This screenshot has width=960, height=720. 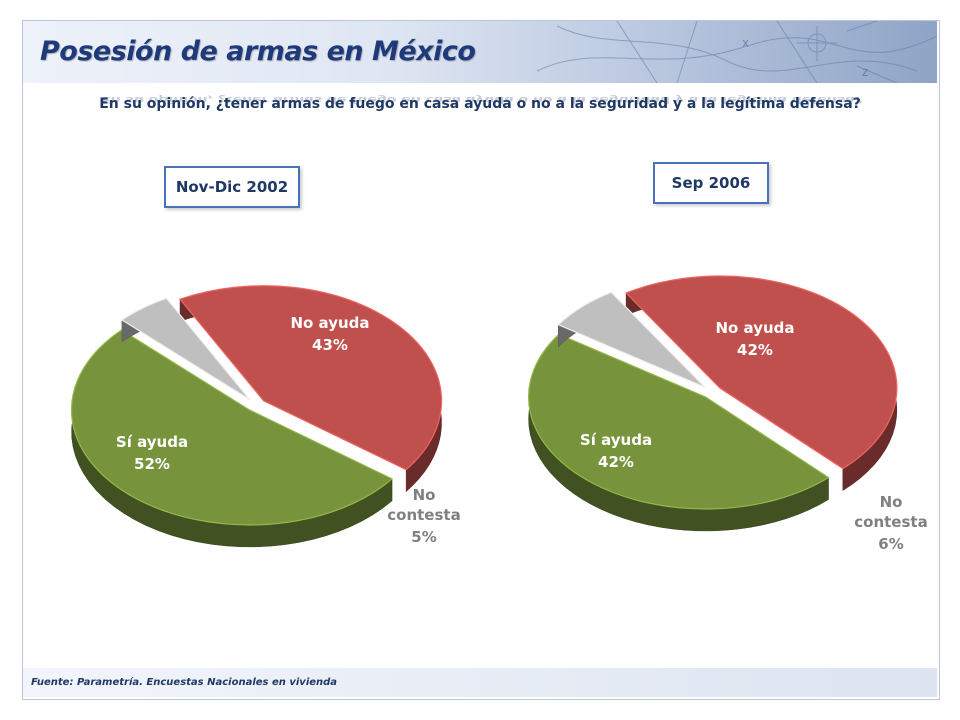 I want to click on data-label-no-contesta: No contesta 5%, so click(x=423, y=516).